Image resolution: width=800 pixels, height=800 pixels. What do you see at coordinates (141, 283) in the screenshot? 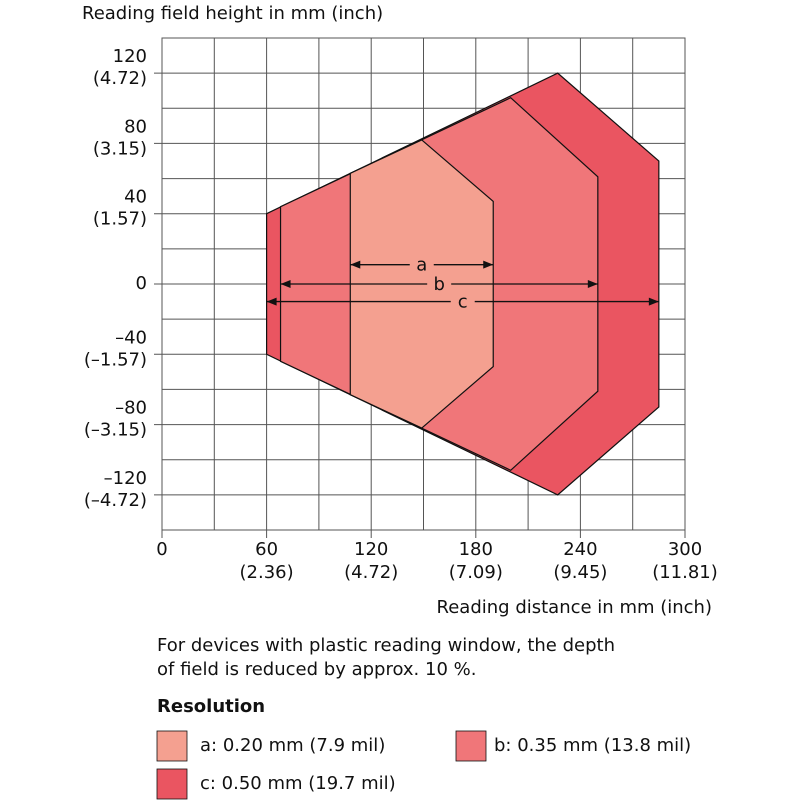
I see `y-tick-label: 0` at bounding box center [141, 283].